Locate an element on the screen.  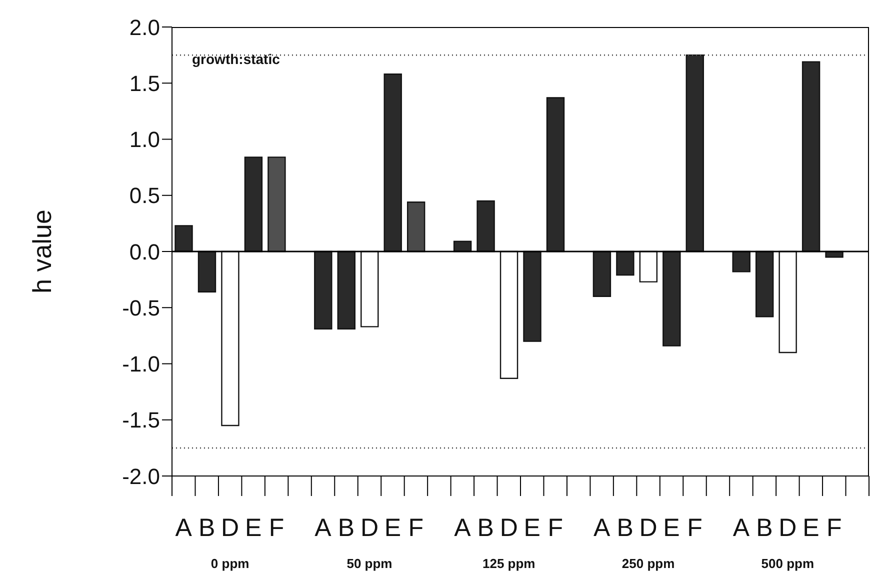
text: 50 ppm is located at coordinates (369, 563).